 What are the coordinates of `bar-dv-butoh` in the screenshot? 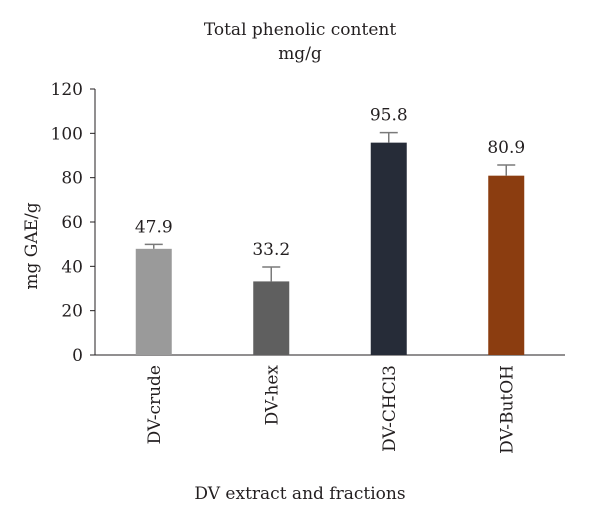 It's located at (506, 265).